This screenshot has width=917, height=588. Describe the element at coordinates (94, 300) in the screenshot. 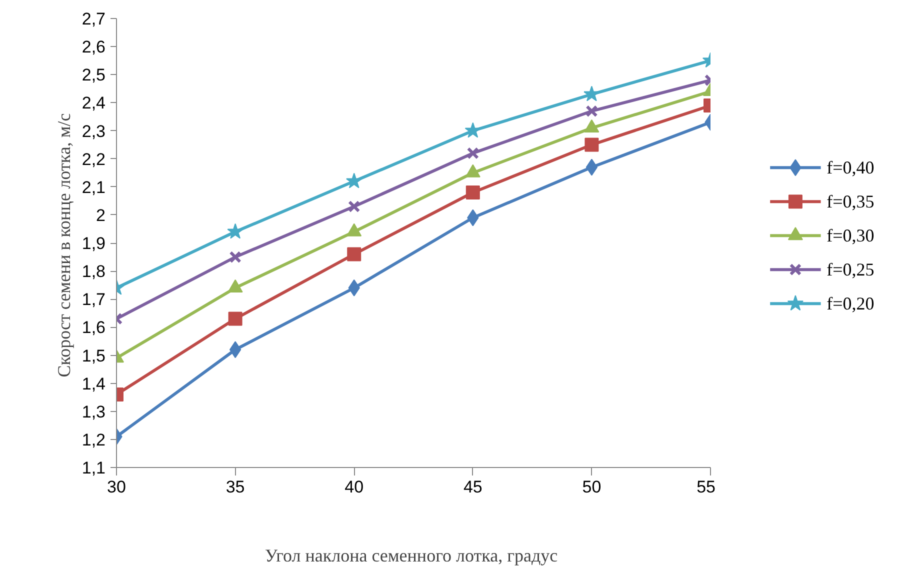

I see `y-tick-label: 1,7` at that location.